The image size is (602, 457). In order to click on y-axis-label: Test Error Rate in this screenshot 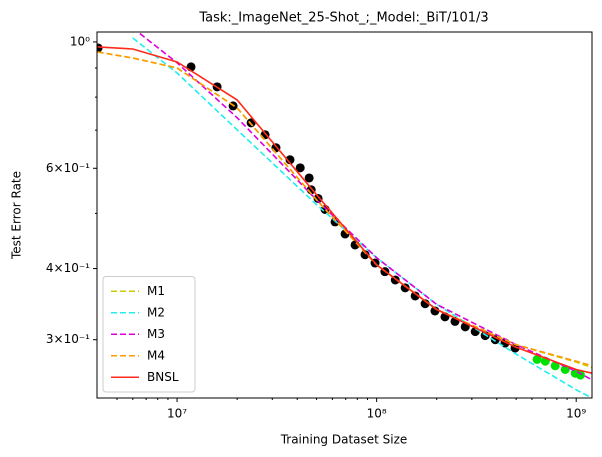, I will do `click(17, 215)`.